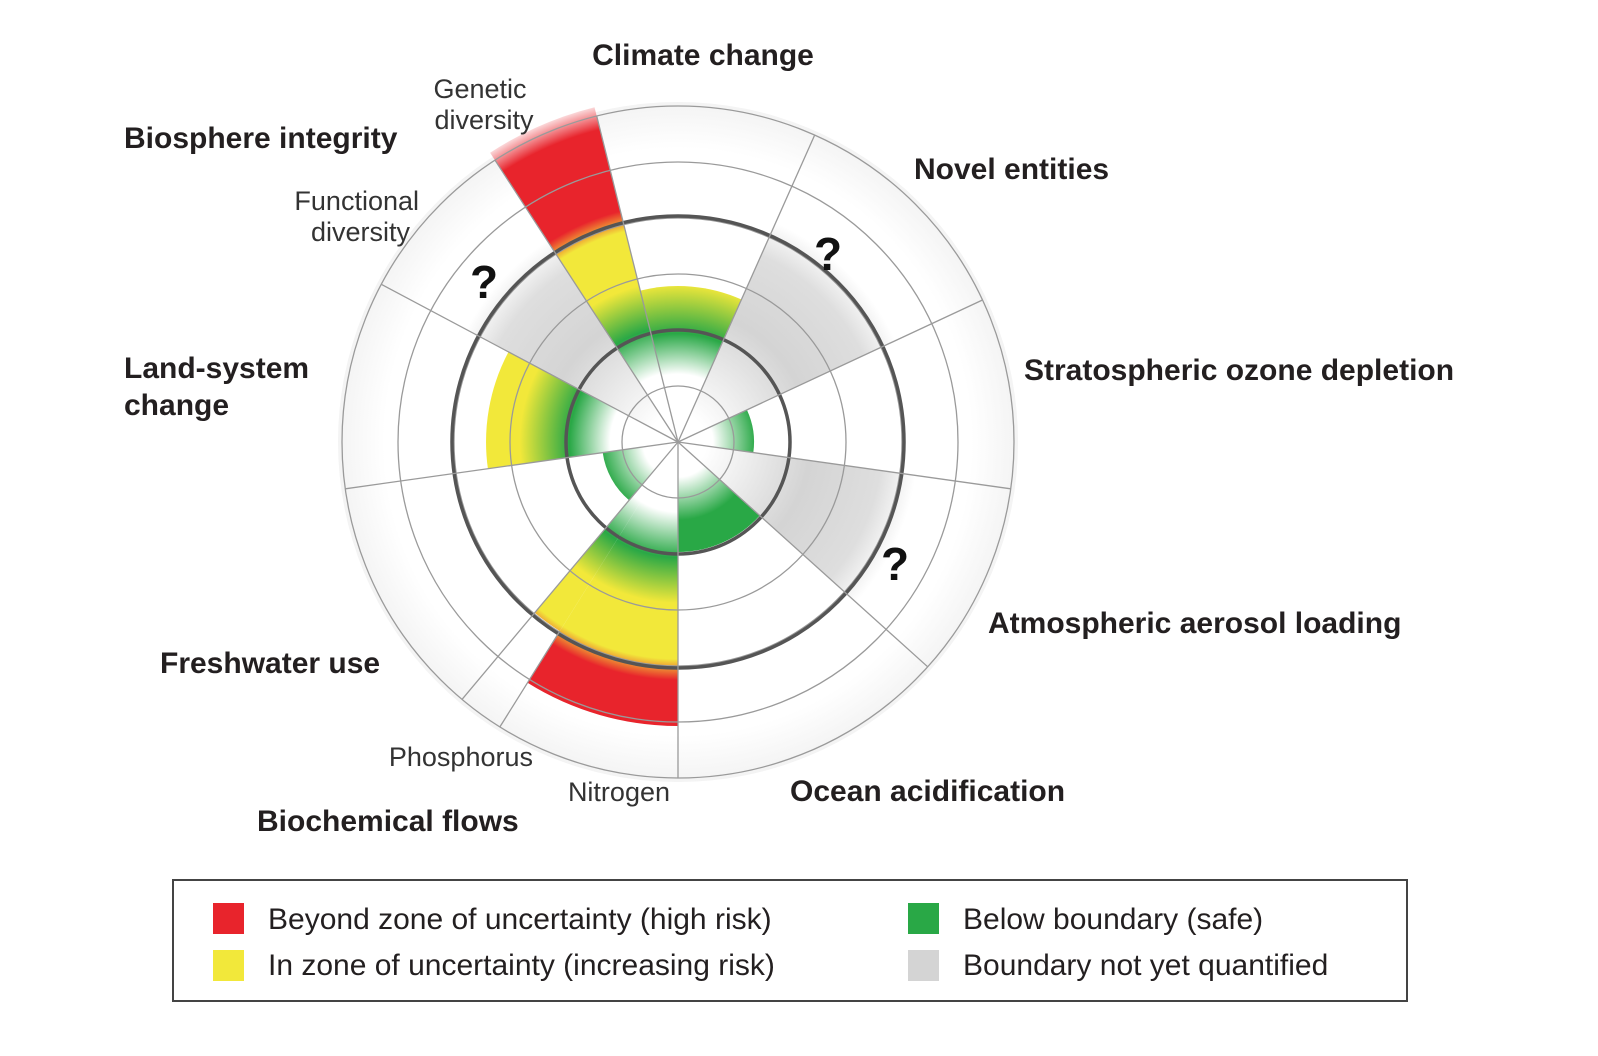 The width and height of the screenshot is (1598, 1056). Describe the element at coordinates (484, 282) in the screenshot. I see `functional-diversity-question-mark: ?` at that location.